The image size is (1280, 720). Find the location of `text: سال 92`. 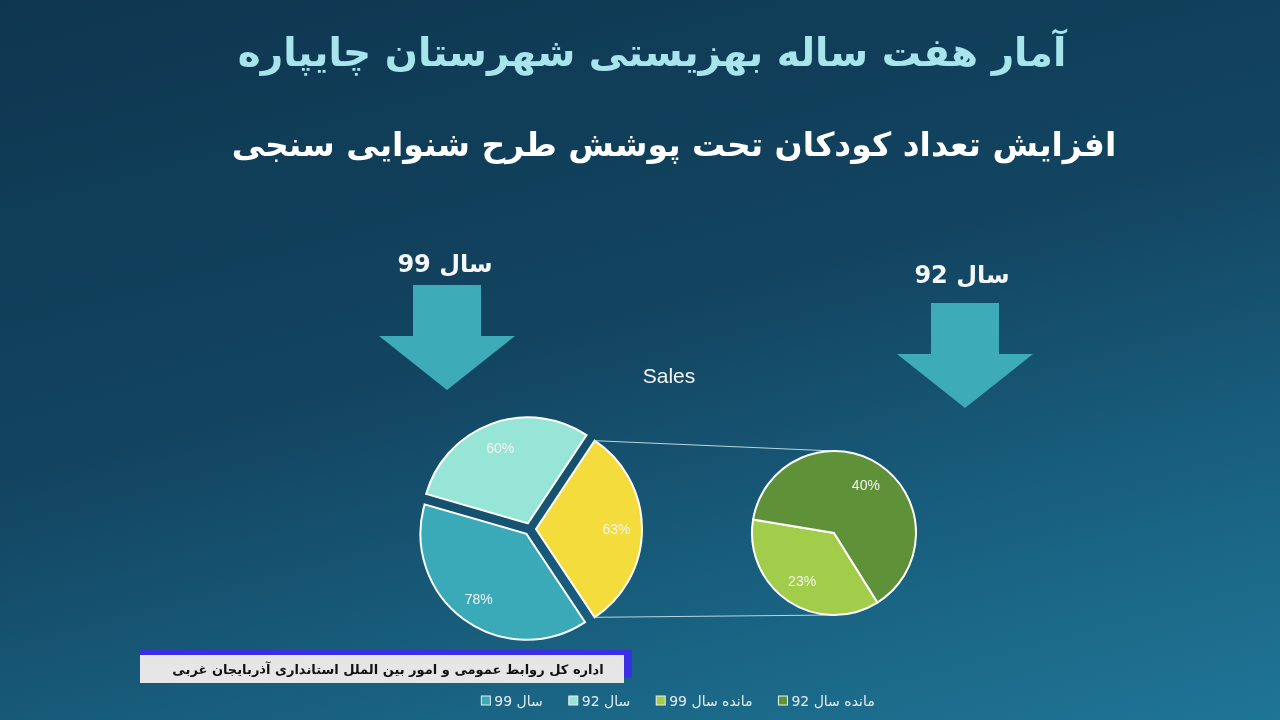

text: سال 92 is located at coordinates (962, 275).